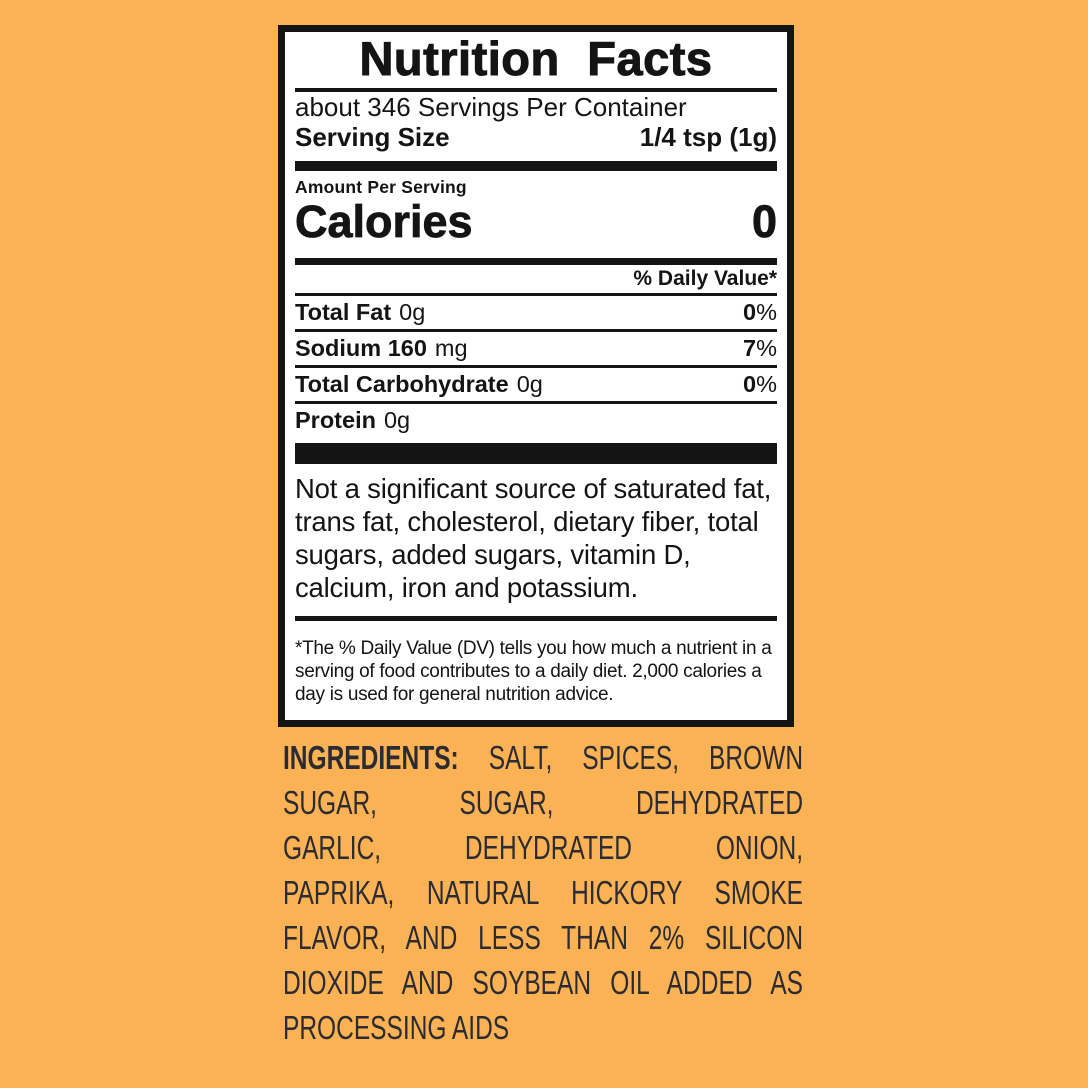 This screenshot has height=1088, width=1088. What do you see at coordinates (372, 137) in the screenshot?
I see `serving-size-label: Serving Size` at bounding box center [372, 137].